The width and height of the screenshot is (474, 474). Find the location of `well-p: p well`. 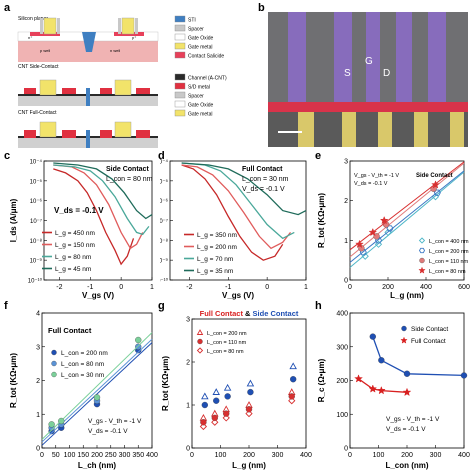

well-p: p well is located at coordinates (45, 50).